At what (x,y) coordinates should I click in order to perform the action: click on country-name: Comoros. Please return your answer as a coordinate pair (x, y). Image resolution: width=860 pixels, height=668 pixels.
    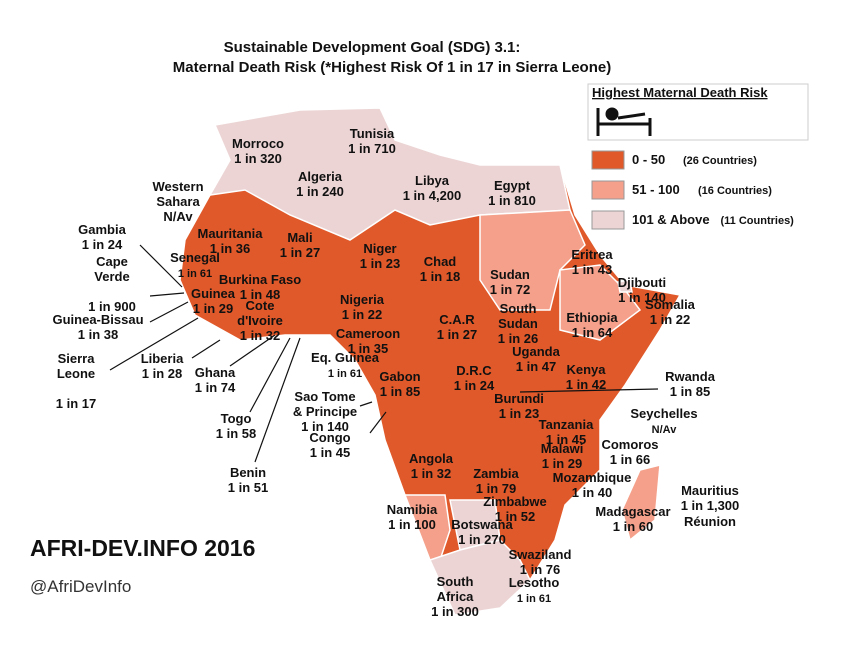
    Looking at the image, I should click on (629, 444).